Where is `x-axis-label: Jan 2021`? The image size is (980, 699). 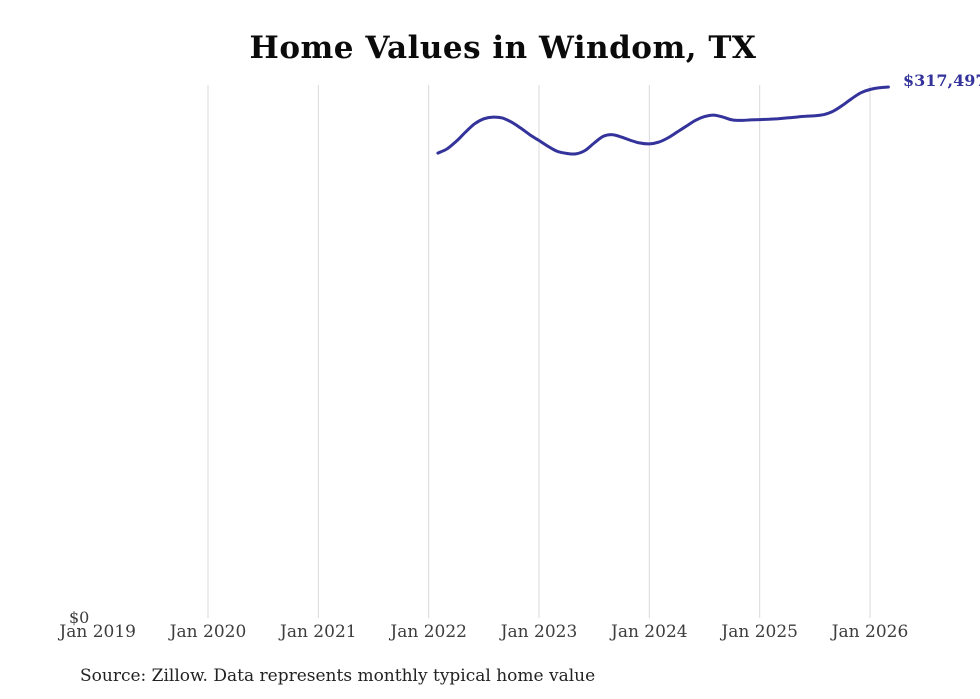 x-axis-label: Jan 2021 is located at coordinates (318, 632).